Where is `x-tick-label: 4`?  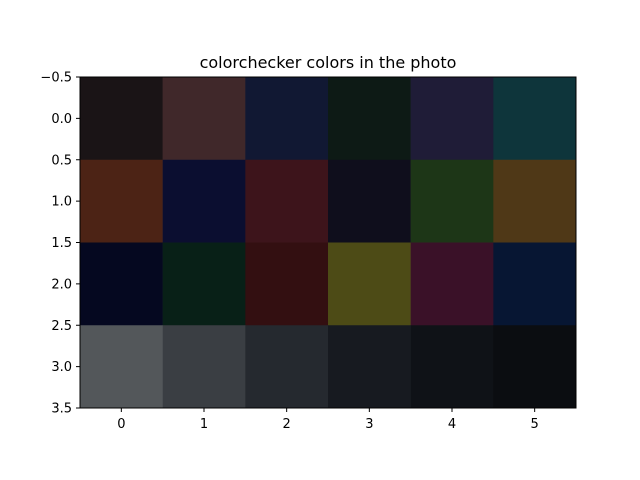
x-tick-label: 4 is located at coordinates (452, 424).